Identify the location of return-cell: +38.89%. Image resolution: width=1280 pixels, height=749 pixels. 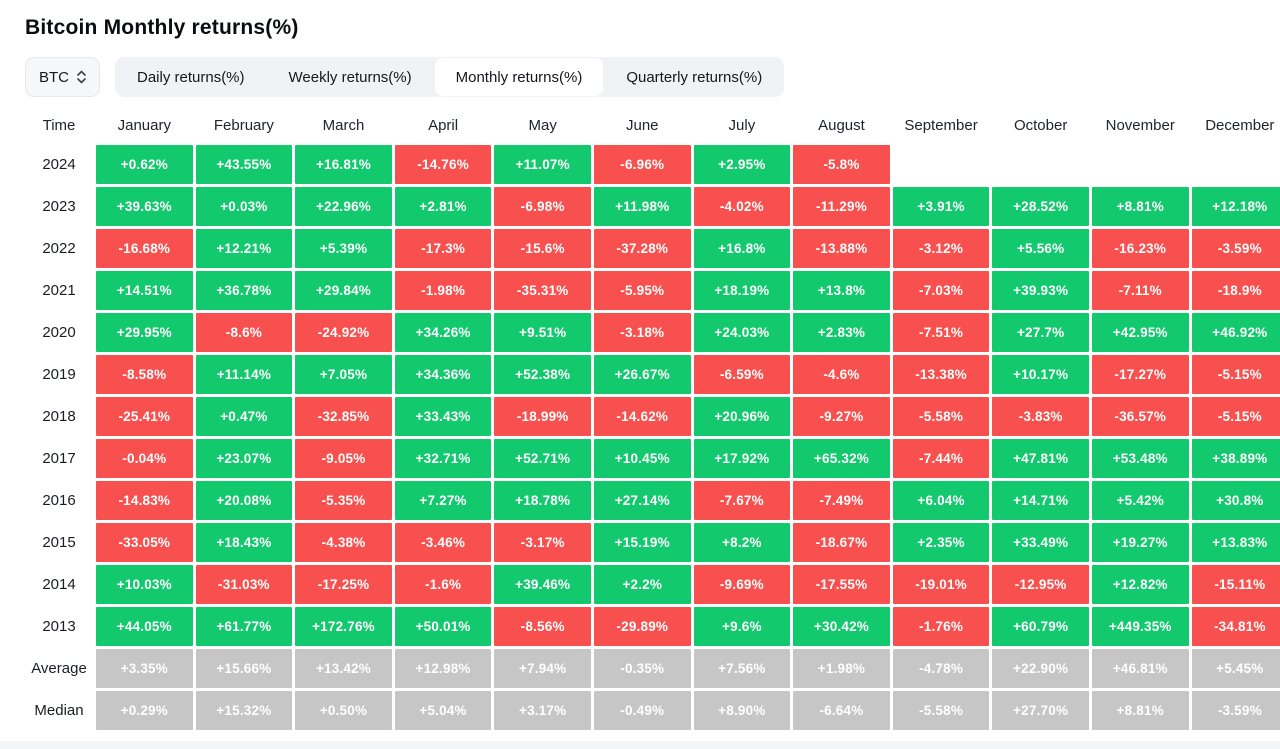
(1235, 458).